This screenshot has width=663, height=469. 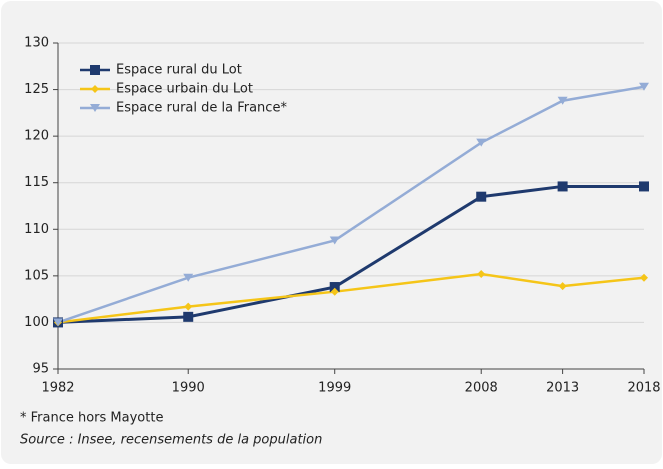 What do you see at coordinates (36, 229) in the screenshot?
I see `y-tick-label: 110` at bounding box center [36, 229].